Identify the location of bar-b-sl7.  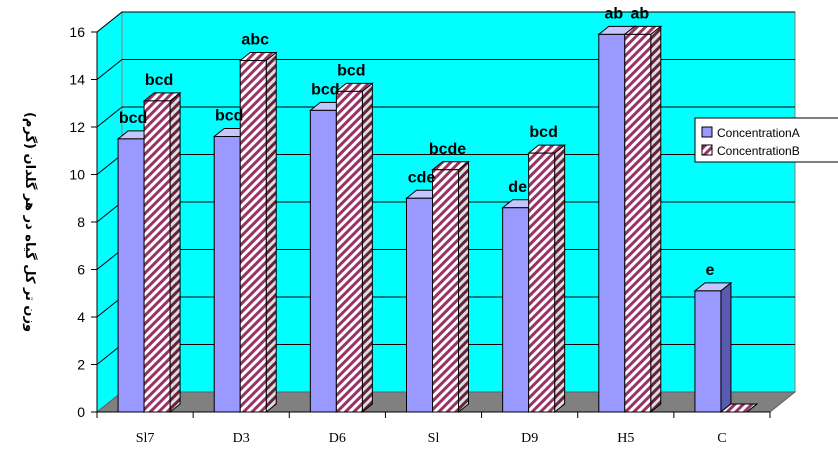
(162, 252).